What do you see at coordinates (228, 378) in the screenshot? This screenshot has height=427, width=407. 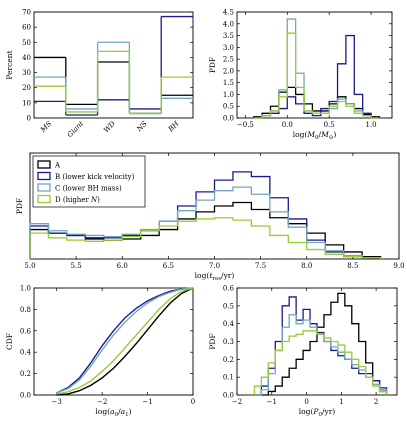 I see `y-tick-label: 0.1` at bounding box center [228, 378].